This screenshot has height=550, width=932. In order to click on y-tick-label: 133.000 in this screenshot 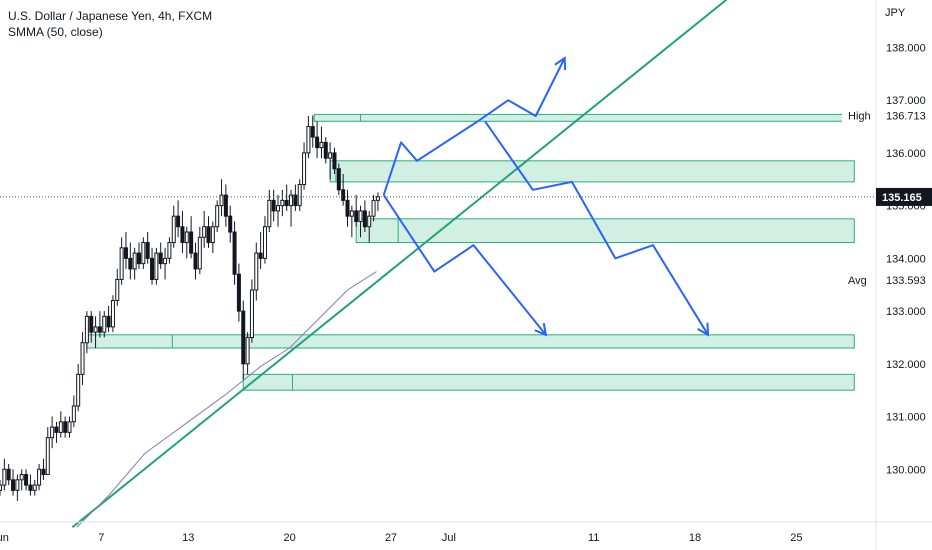, I will do `click(906, 312)`.